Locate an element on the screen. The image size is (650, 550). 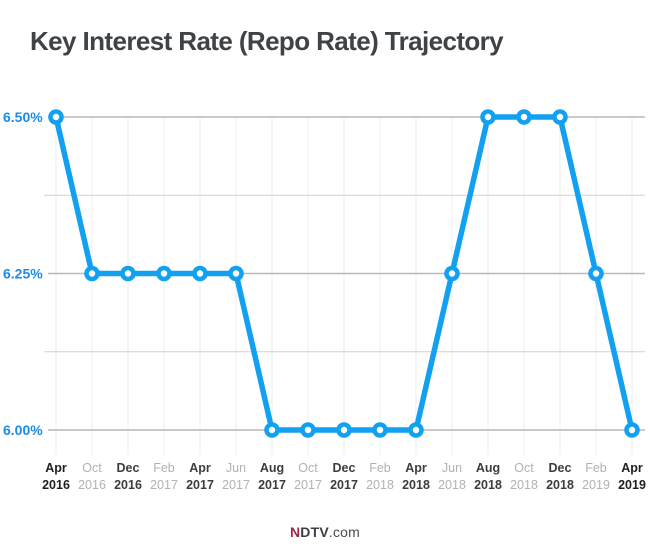
ndtv-logo-suffix: .com is located at coordinates (344, 532).